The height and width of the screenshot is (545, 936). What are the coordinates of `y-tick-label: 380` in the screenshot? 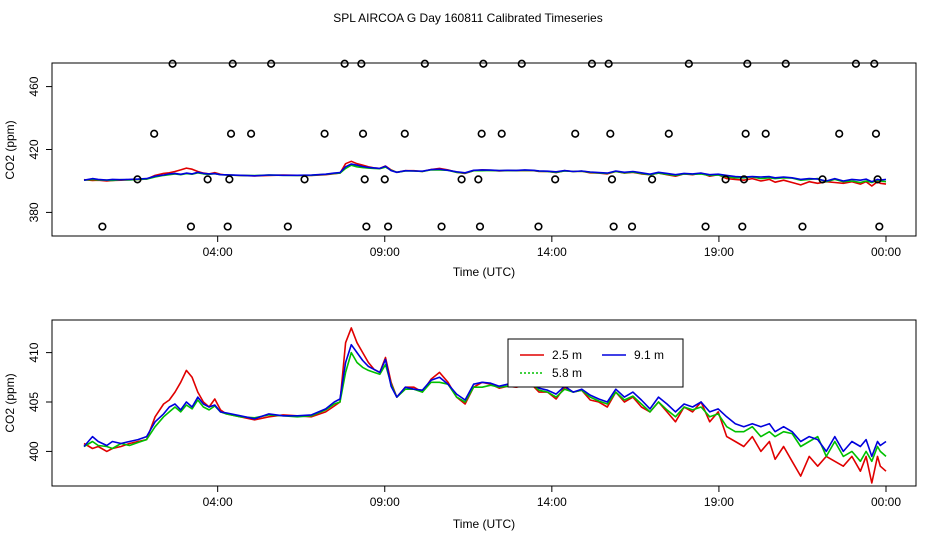 It's located at (34, 212).